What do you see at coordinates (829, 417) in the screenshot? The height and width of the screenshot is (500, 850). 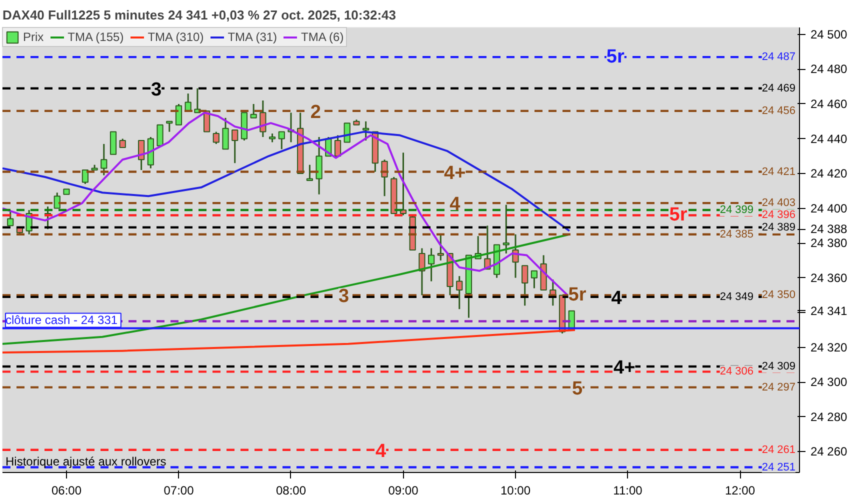 I see `y-tick-label: 24 280` at bounding box center [829, 417].